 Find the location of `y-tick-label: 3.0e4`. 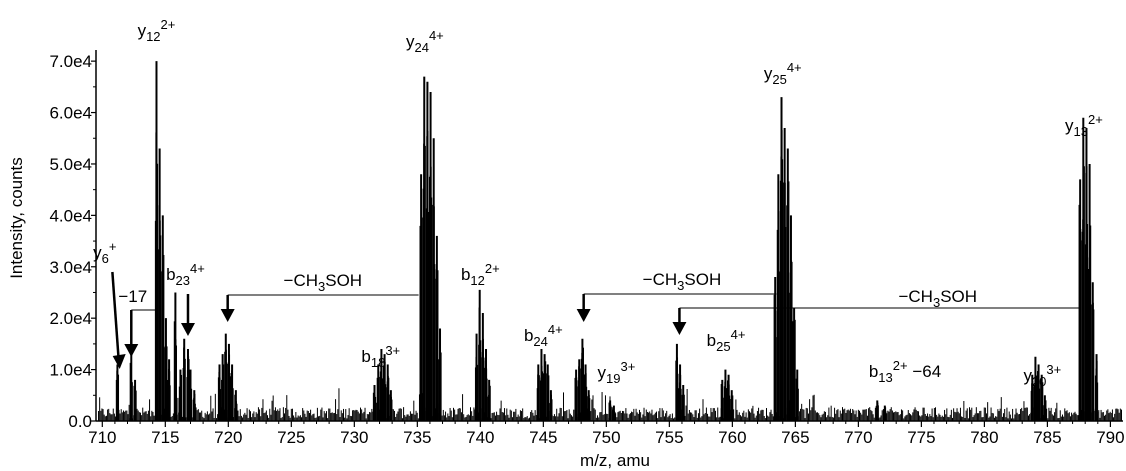

y-tick-label: 3.0e4 is located at coordinates (70, 267).